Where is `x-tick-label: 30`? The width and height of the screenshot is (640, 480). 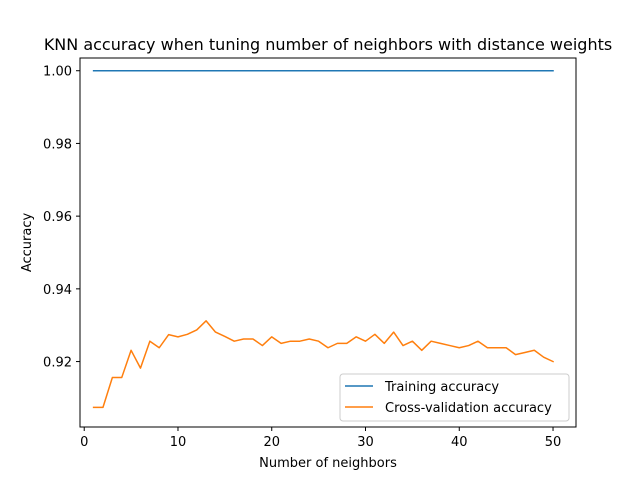 x-tick-label: 30 is located at coordinates (365, 442).